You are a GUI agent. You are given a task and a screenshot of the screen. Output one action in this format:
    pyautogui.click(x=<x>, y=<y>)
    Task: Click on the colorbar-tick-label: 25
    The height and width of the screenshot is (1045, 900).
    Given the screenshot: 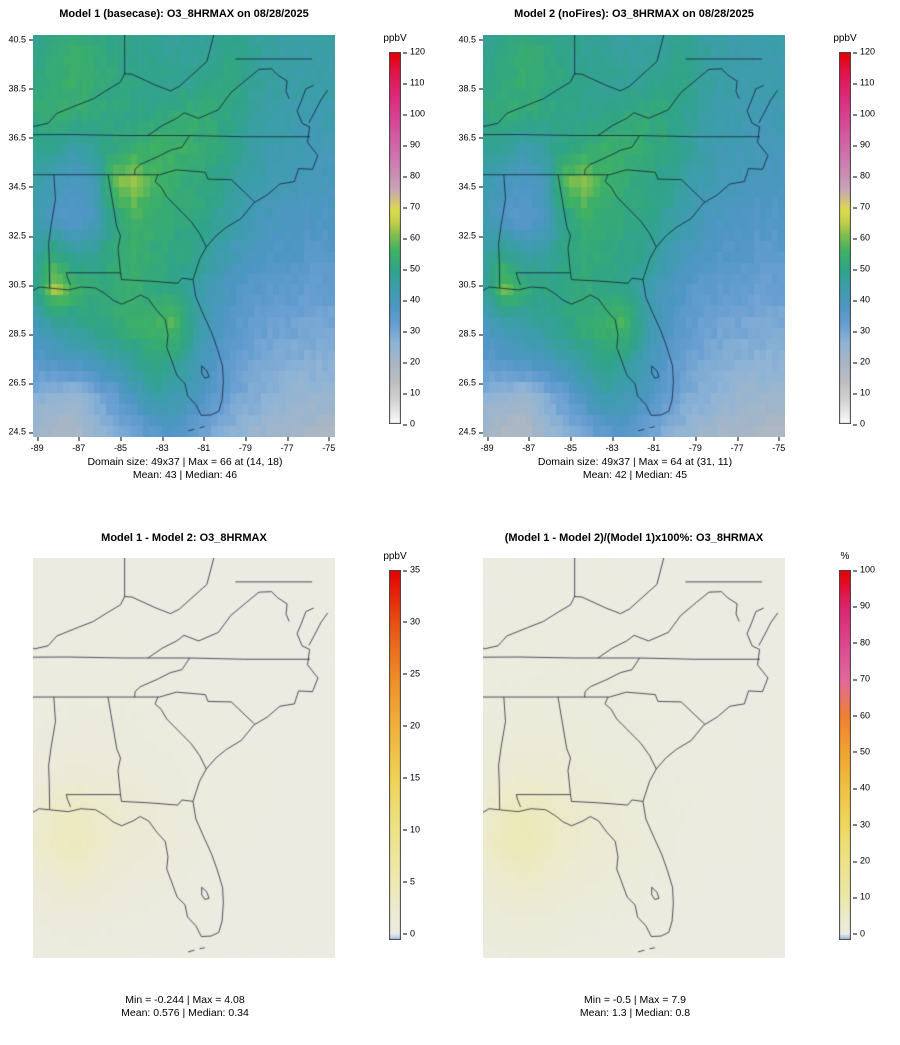 What is the action you would take?
    pyautogui.click(x=411, y=673)
    